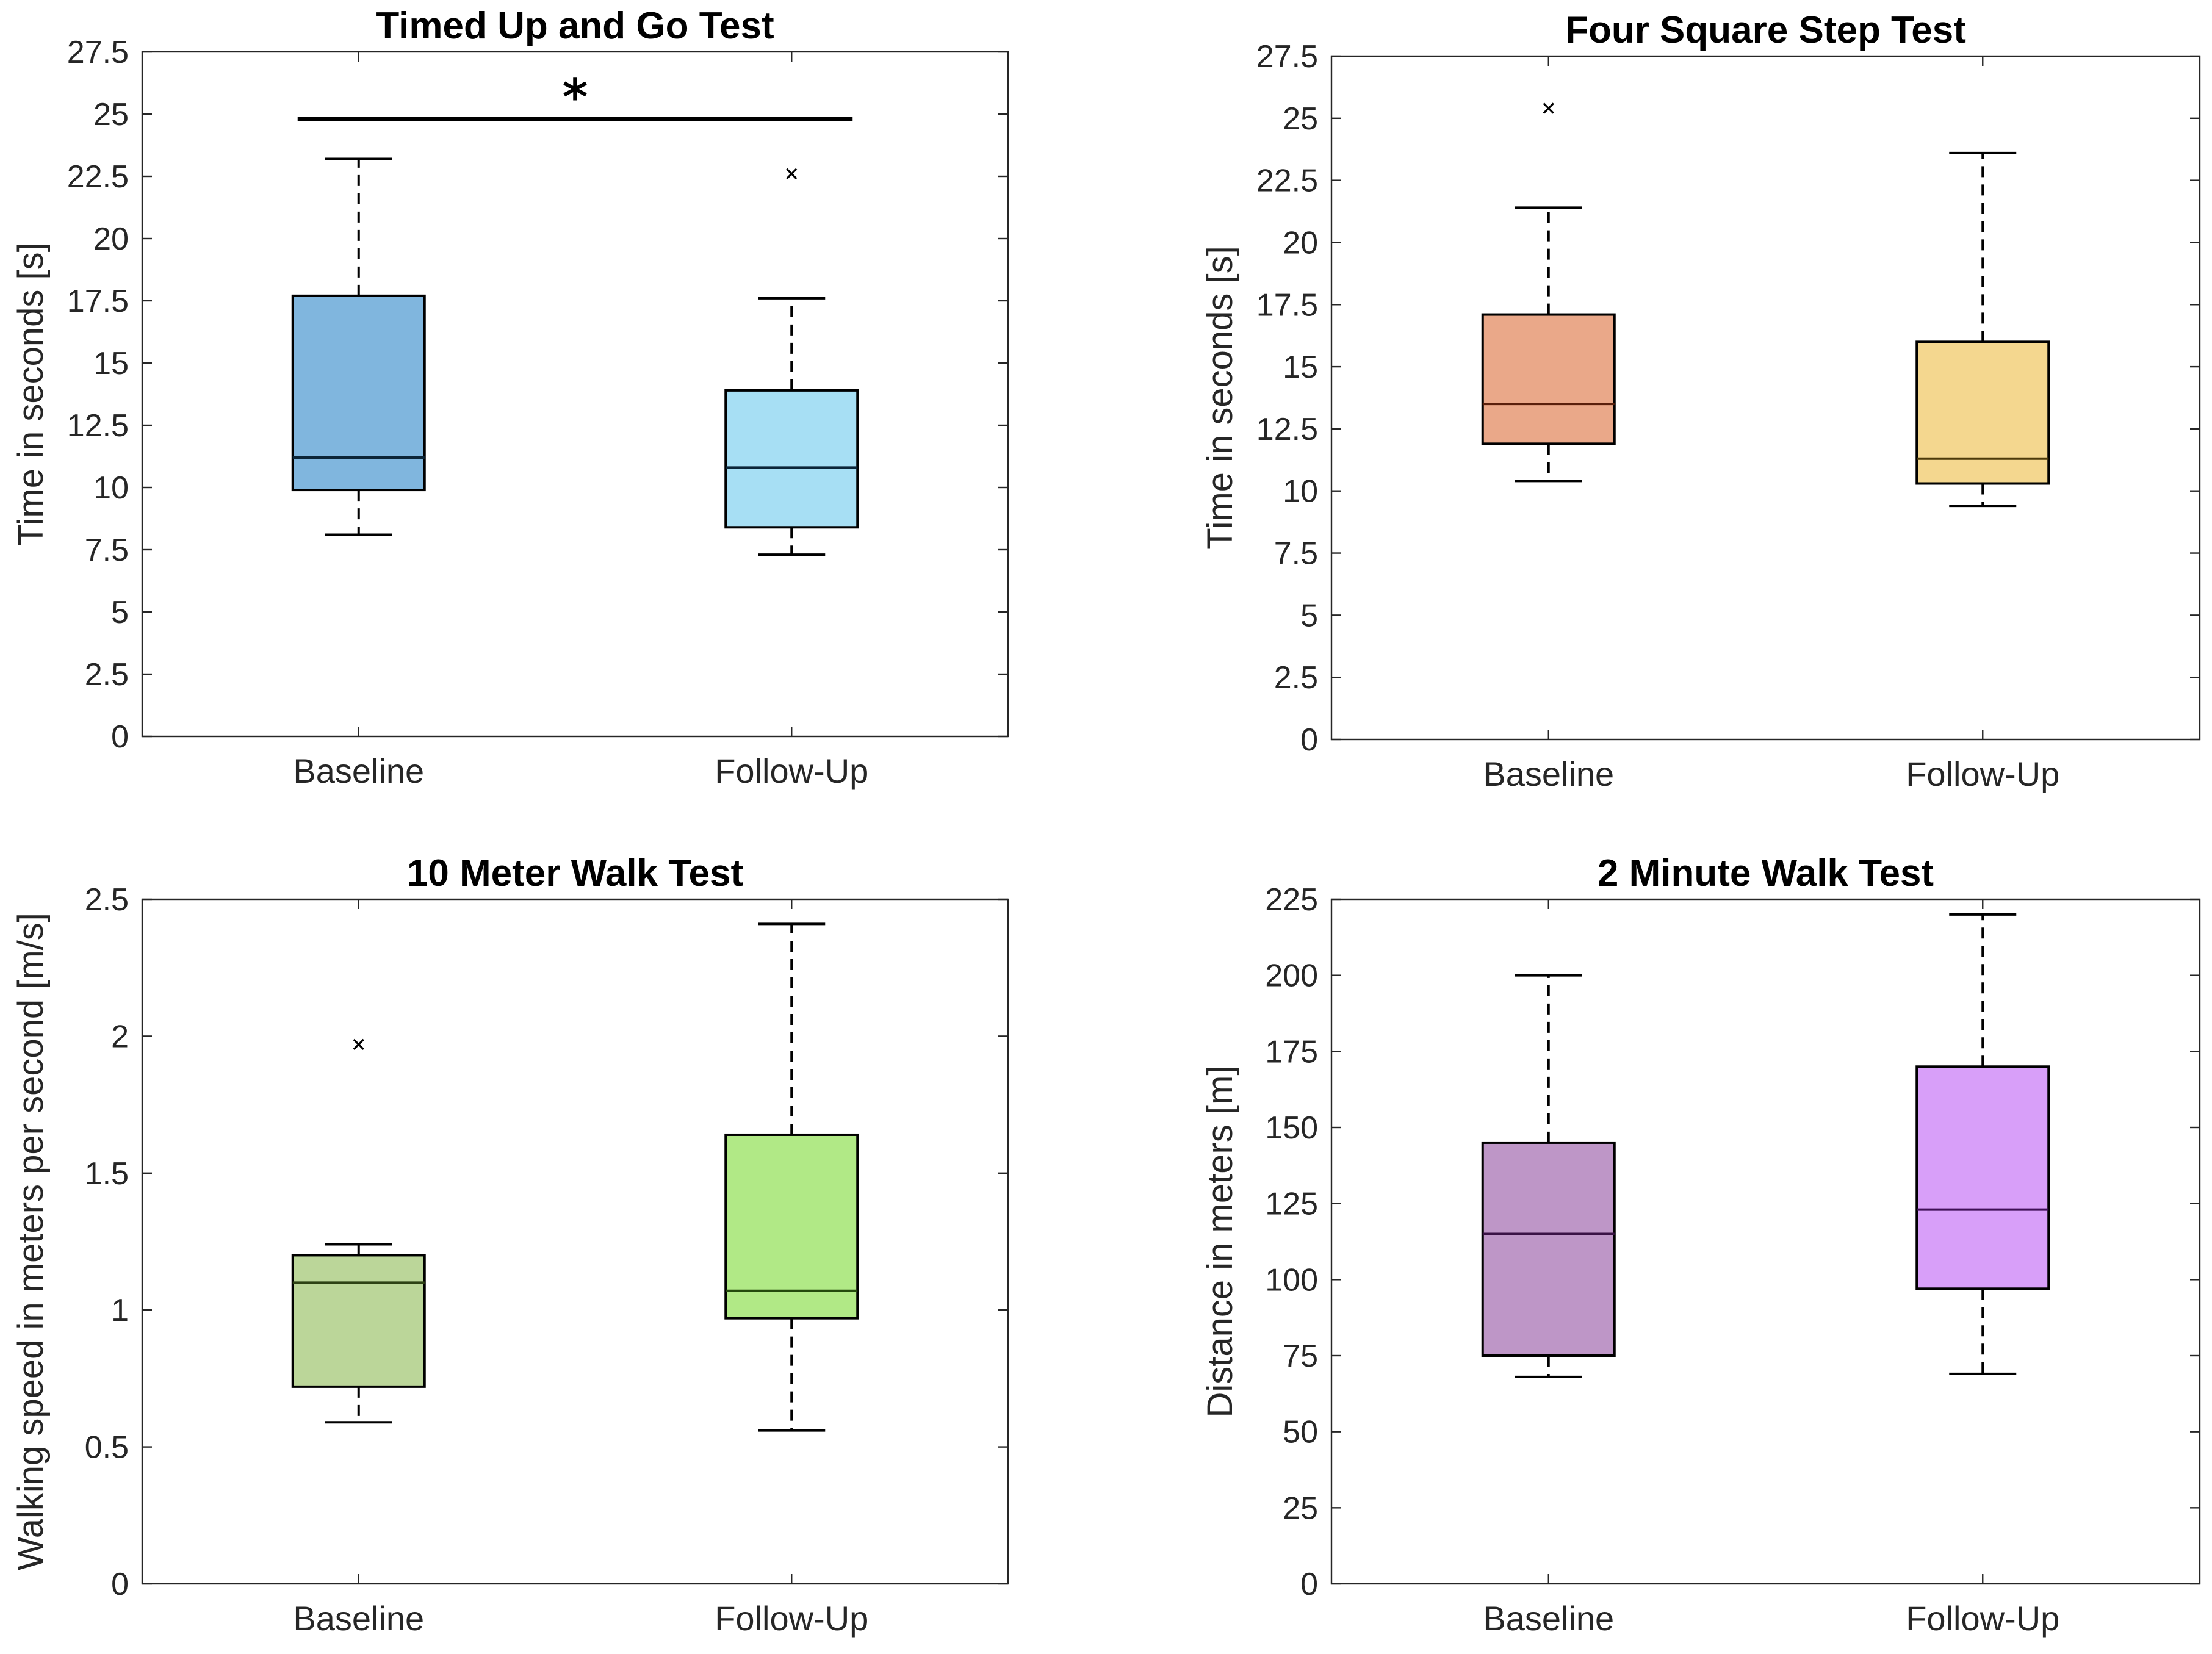 The width and height of the screenshot is (2212, 1654). What do you see at coordinates (1291, 976) in the screenshot?
I see `y-tick-label: 200` at bounding box center [1291, 976].